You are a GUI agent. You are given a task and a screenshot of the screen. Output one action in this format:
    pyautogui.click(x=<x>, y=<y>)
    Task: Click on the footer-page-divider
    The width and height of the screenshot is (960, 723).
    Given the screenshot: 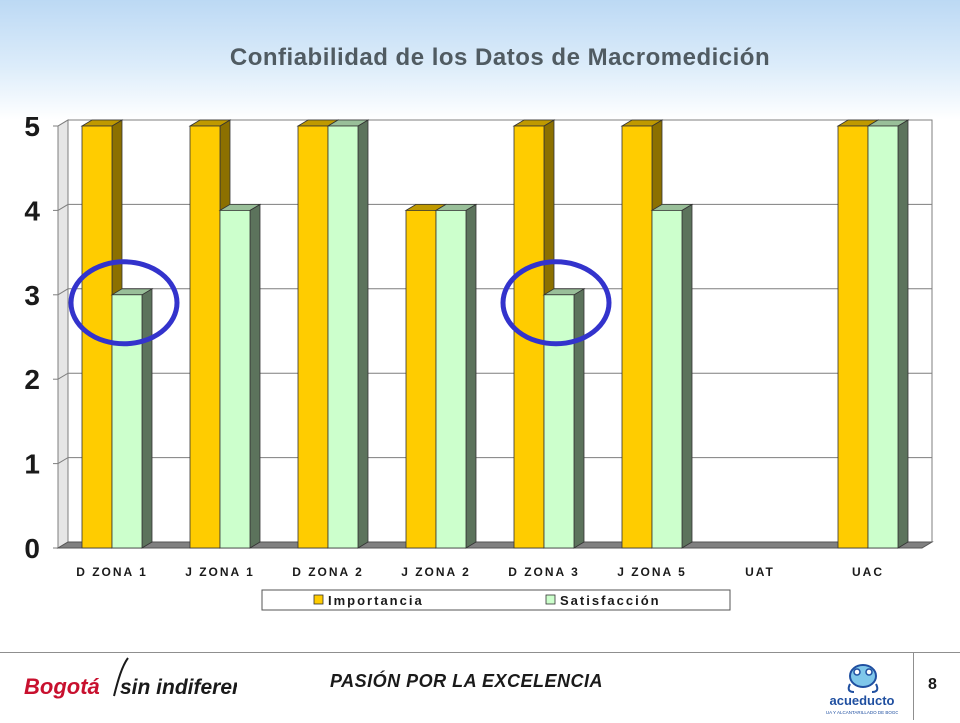 What is the action you would take?
    pyautogui.click(x=913, y=686)
    